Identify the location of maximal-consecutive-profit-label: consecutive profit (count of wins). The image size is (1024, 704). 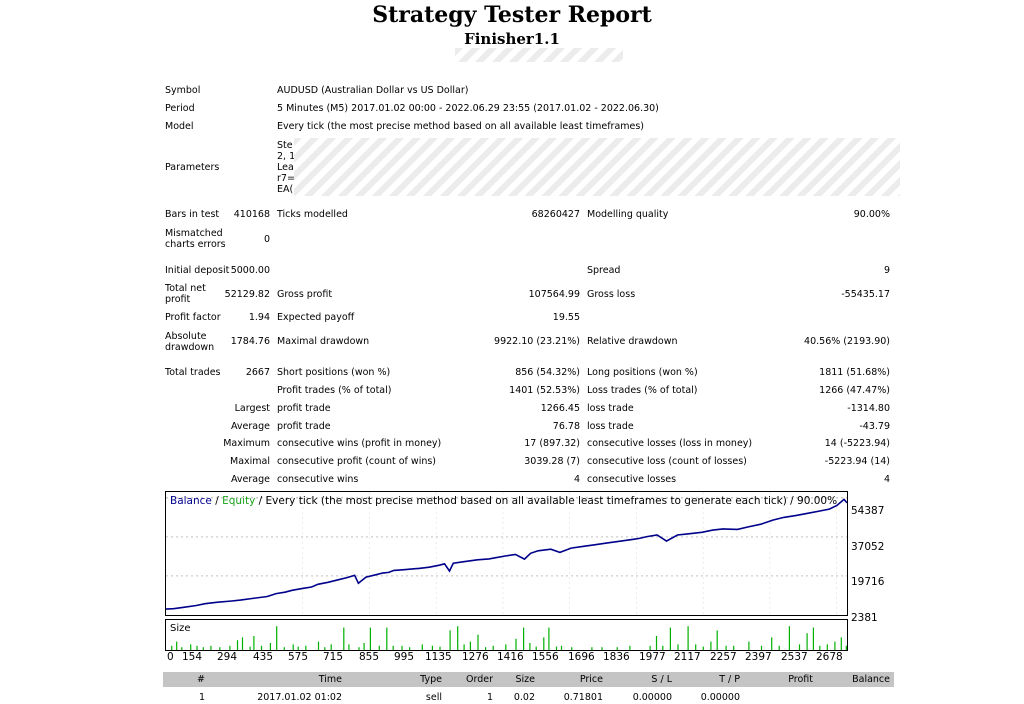
(357, 461).